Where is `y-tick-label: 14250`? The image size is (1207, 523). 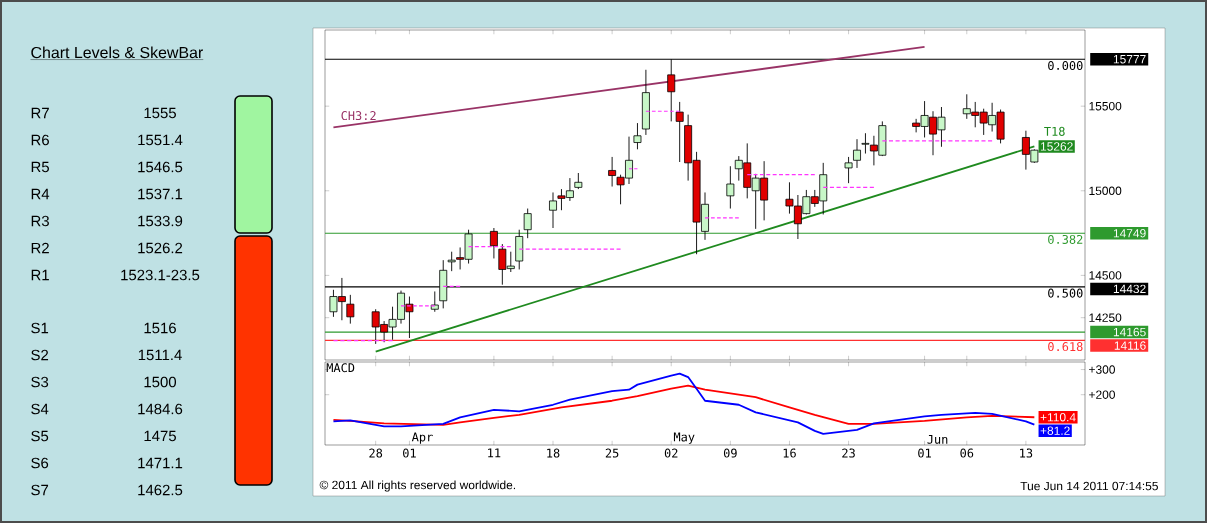 y-tick-label: 14250 is located at coordinates (1105, 317).